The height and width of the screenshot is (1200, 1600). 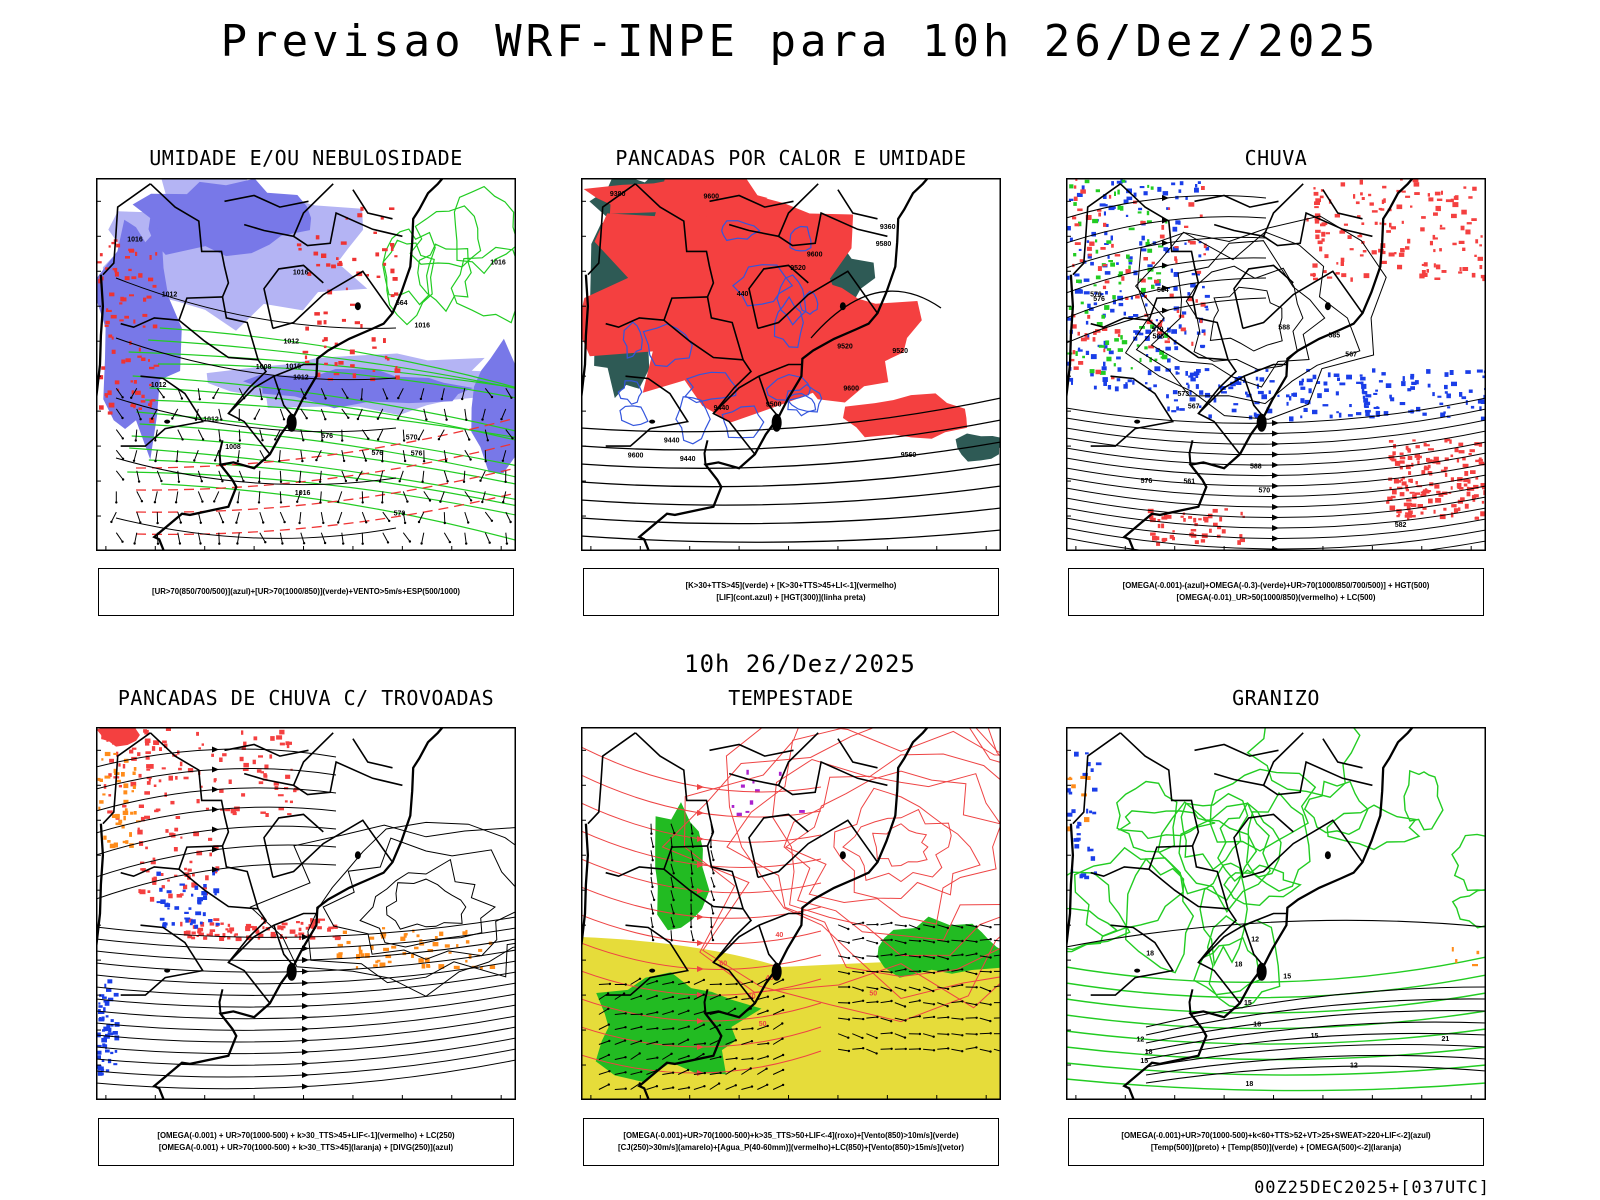 What do you see at coordinates (907, 843) in the screenshot?
I see `precipitable-water-contour` at bounding box center [907, 843].